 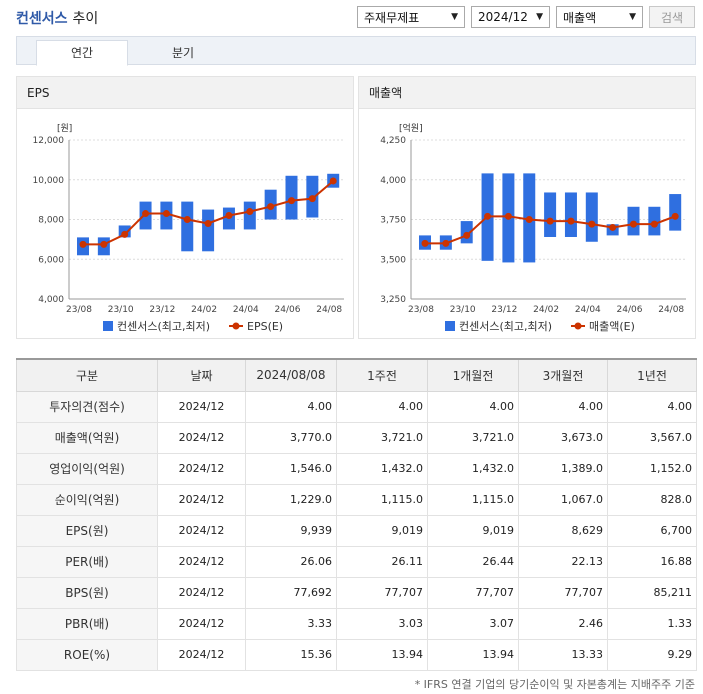 What do you see at coordinates (382, 592) in the screenshot?
I see `row-value: 77,707` at bounding box center [382, 592].